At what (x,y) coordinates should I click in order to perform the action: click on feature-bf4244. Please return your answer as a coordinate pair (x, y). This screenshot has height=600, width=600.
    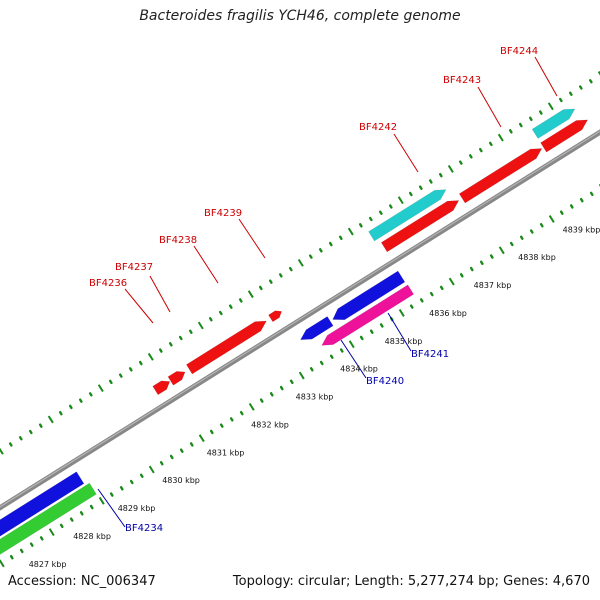
    Looking at the image, I should click on (564, 136).